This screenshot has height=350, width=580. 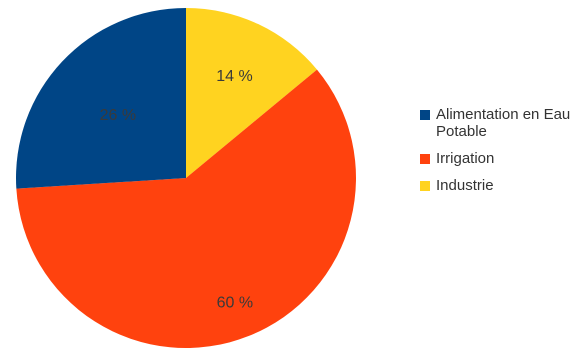 I want to click on legend-item-irrigation: Irrigation, so click(x=500, y=158).